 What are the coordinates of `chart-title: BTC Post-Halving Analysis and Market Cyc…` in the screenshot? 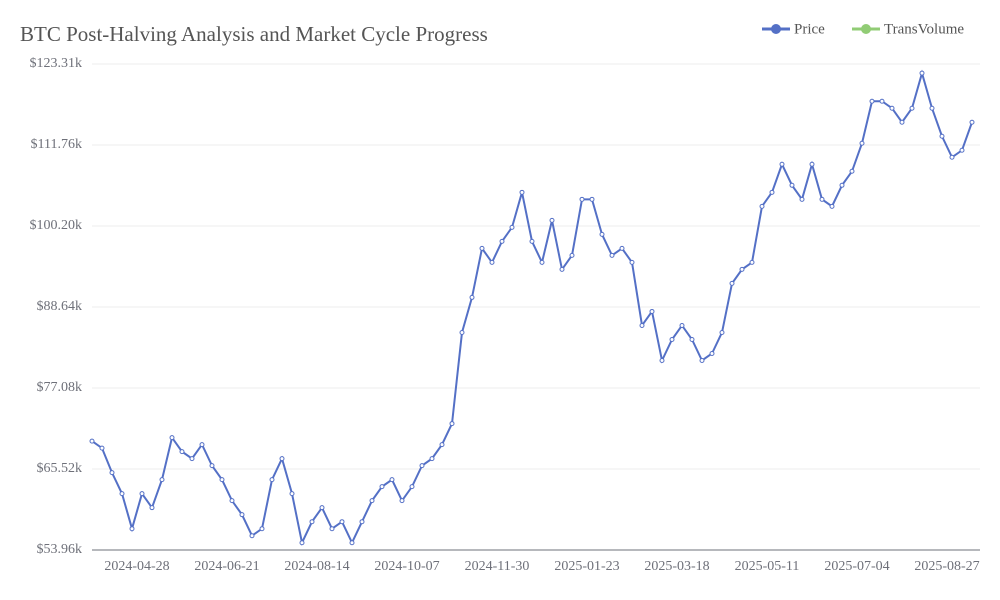 It's located at (254, 34).